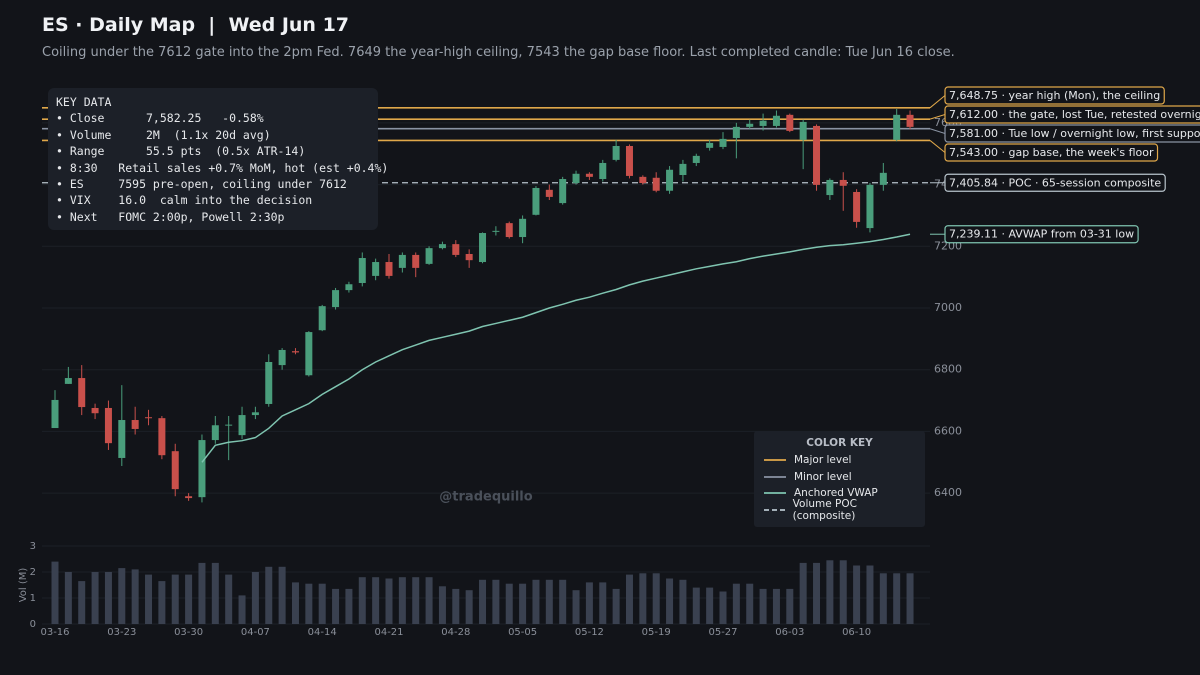 The height and width of the screenshot is (675, 1200). What do you see at coordinates (388, 632) in the screenshot?
I see `x-tick-label: 04-21` at bounding box center [388, 632].